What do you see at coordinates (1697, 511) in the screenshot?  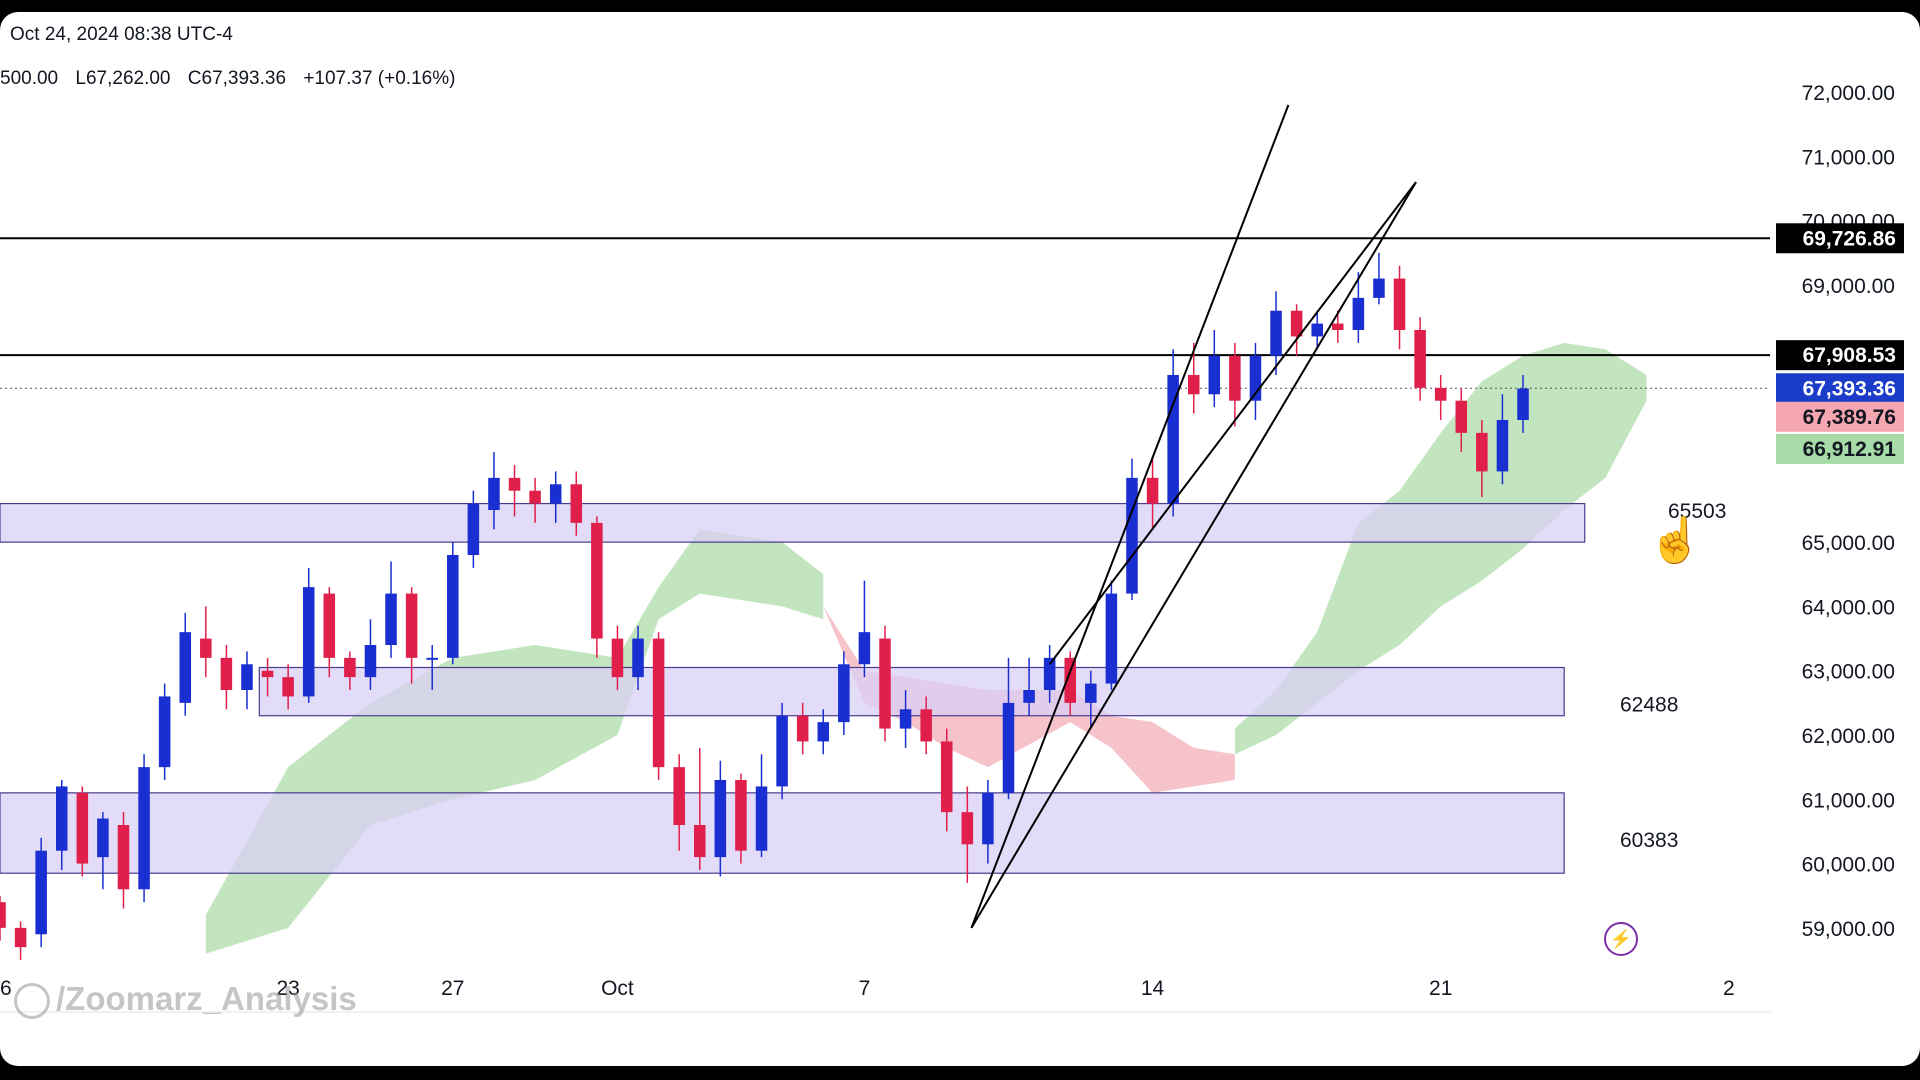 I see `zone-price-label: 65503` at bounding box center [1697, 511].